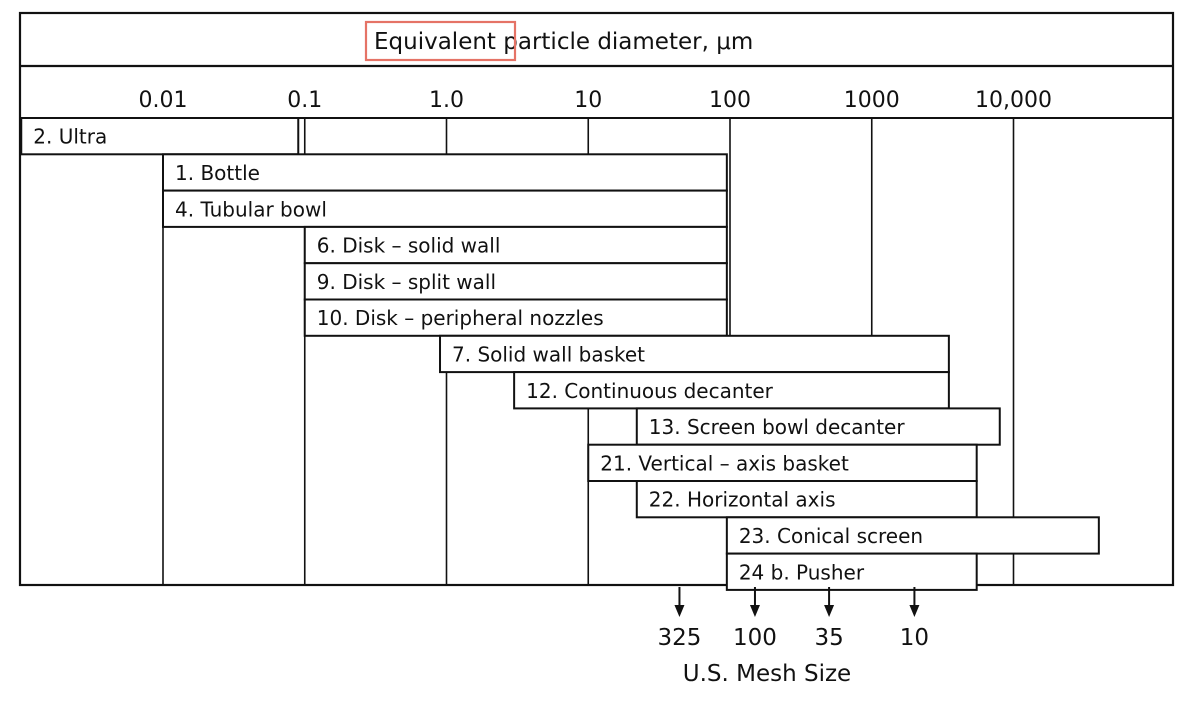 The width and height of the screenshot is (1184, 703). I want to click on chart-title: Equivalent particle diameter, μm, so click(558, 41).